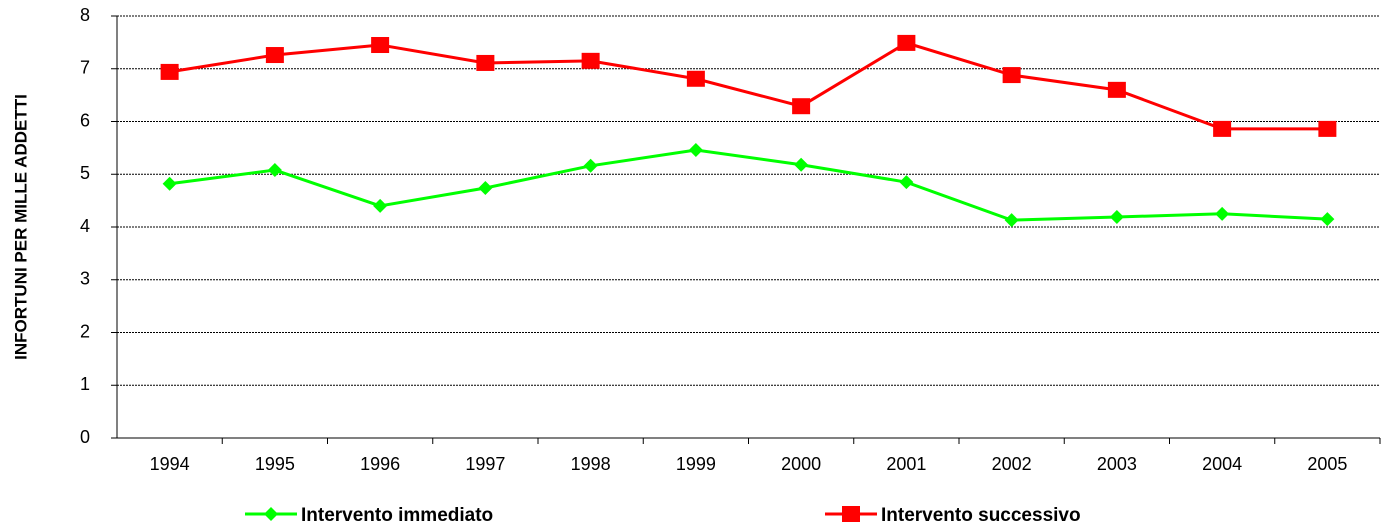  Describe the element at coordinates (85, 331) in the screenshot. I see `y-tick-label: 2` at that location.